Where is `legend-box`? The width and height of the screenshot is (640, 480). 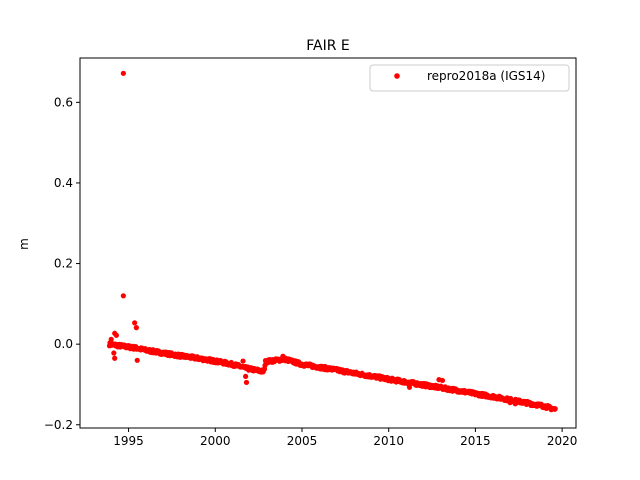
legend-box is located at coordinates (469, 78).